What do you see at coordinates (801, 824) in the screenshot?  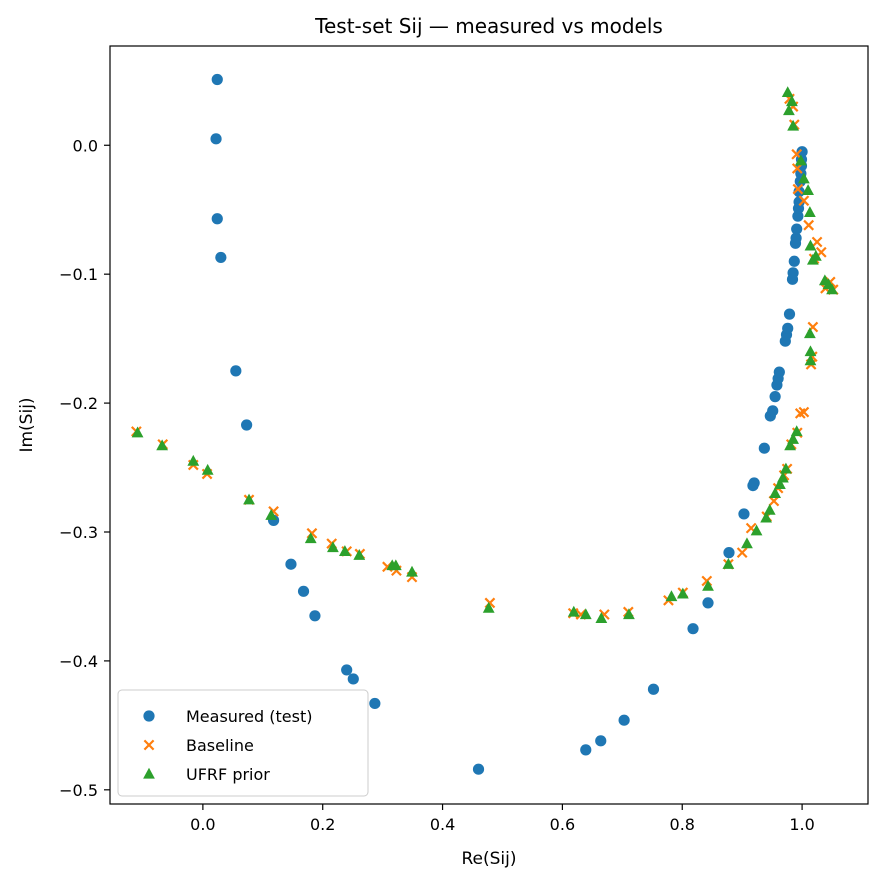 I see `x-tick-label: 1.0` at bounding box center [801, 824].